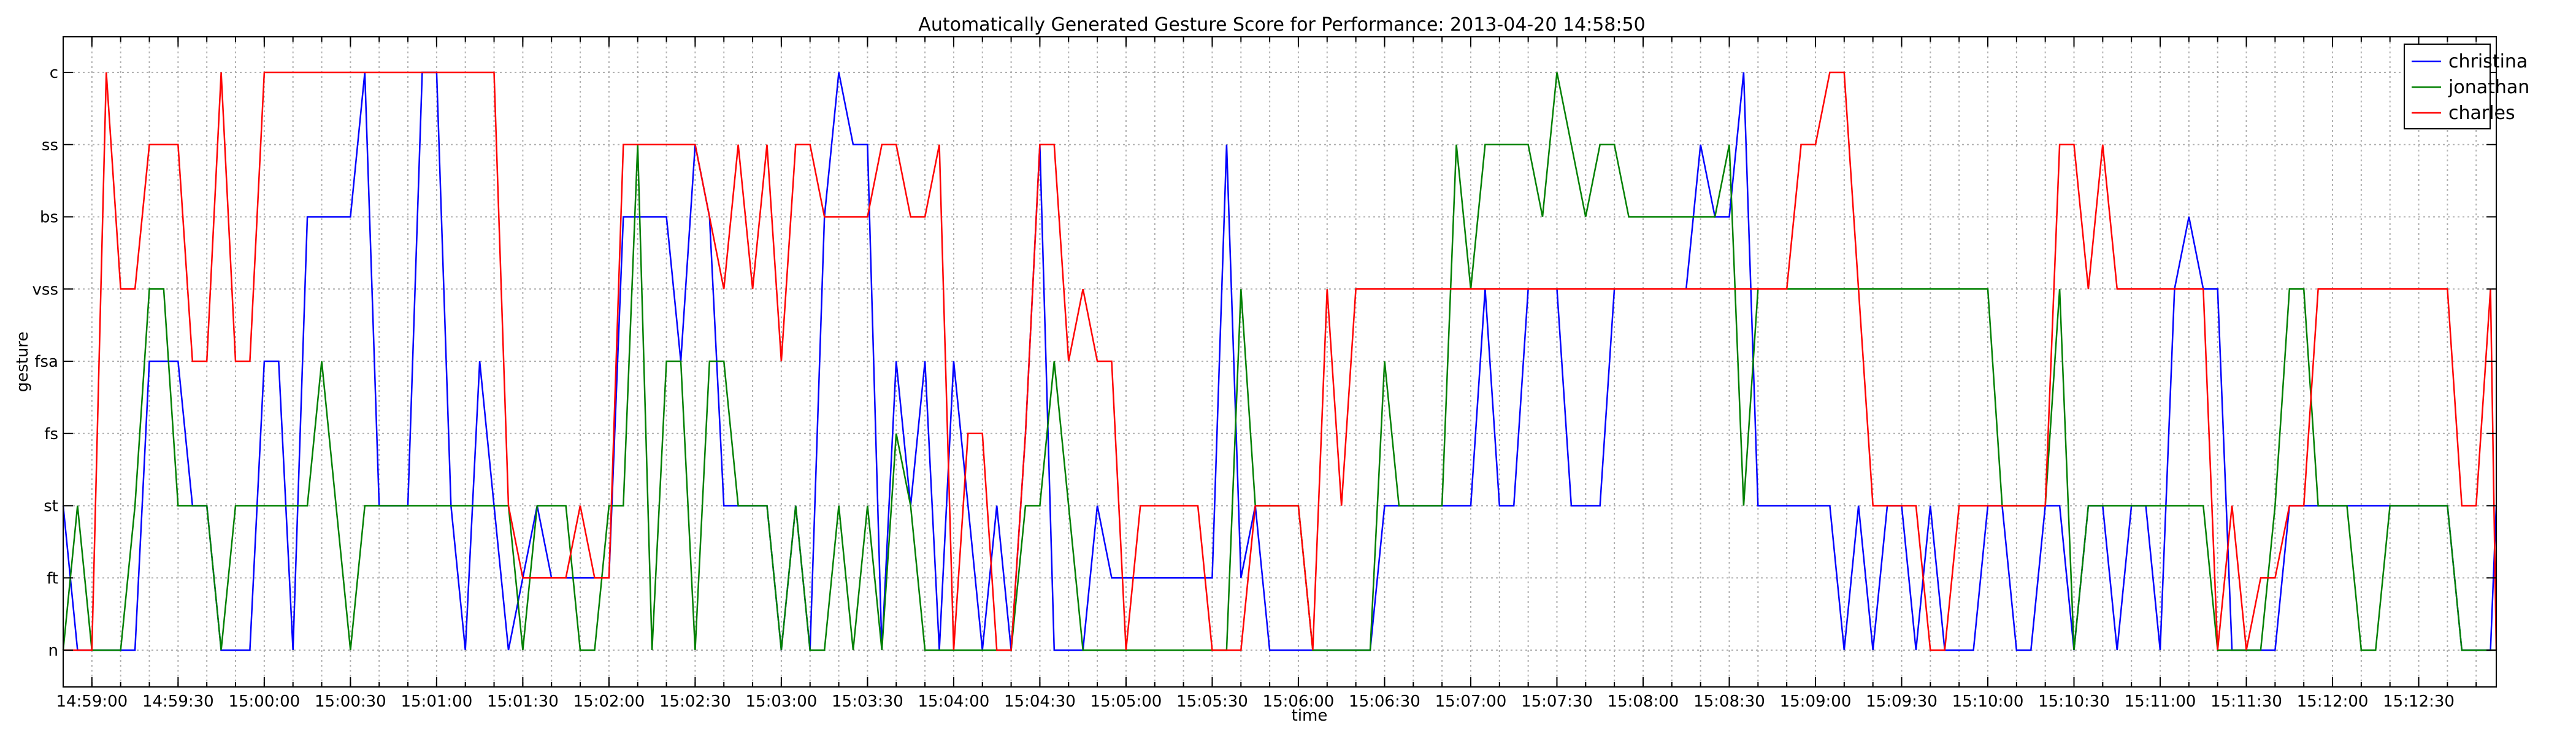 This screenshot has width=2576, height=736. Describe the element at coordinates (54, 73) in the screenshot. I see `y-tick-label: c` at that location.